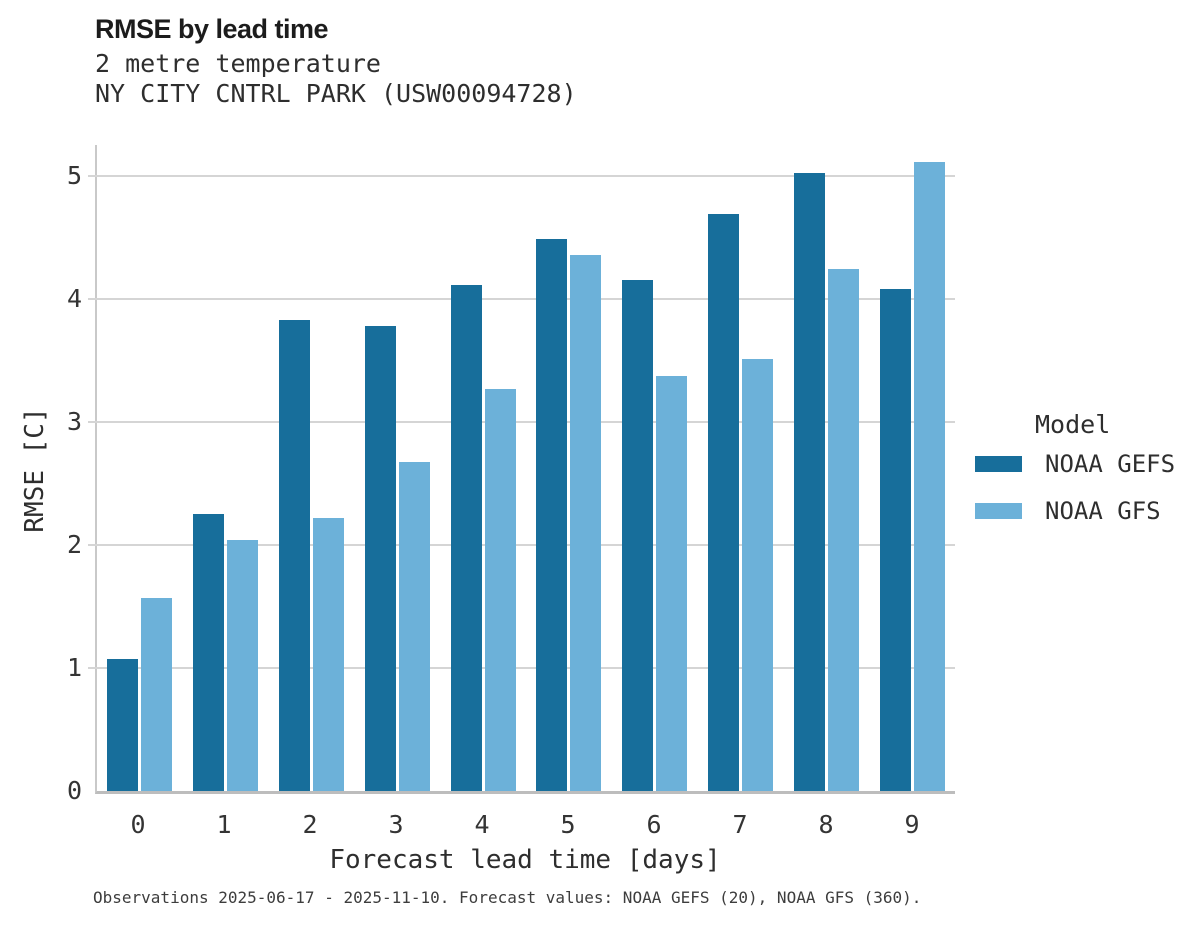 The image size is (1195, 928). Describe the element at coordinates (74, 298) in the screenshot. I see `y-tick-label-4: 4` at that location.